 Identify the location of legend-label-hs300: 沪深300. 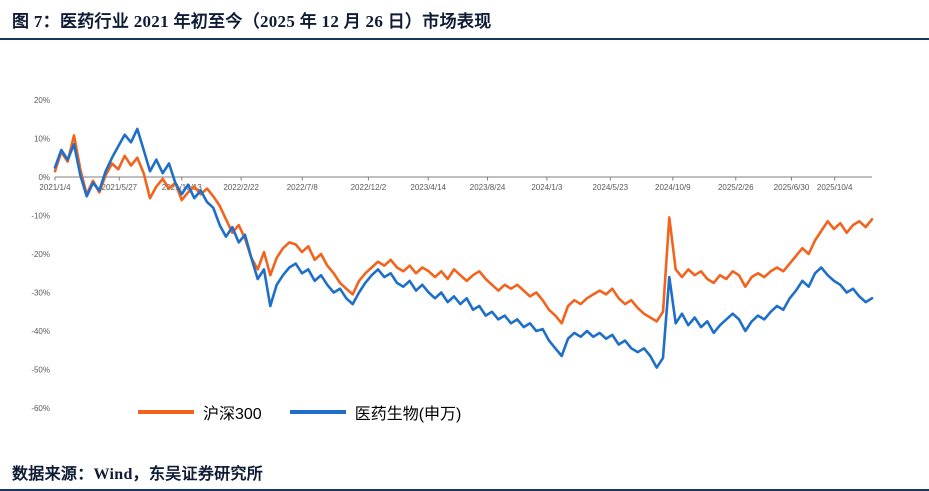
(232, 414).